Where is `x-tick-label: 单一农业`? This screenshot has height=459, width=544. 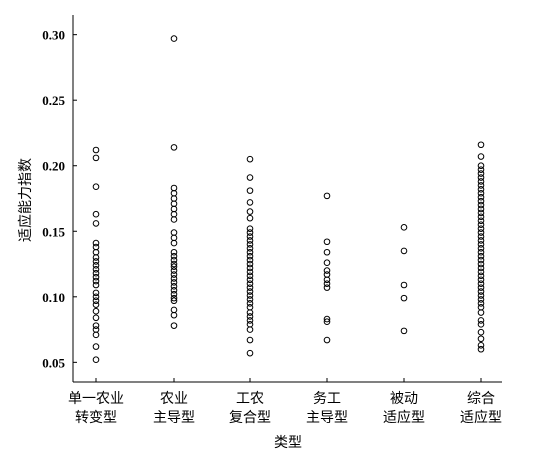 x-tick-label: 单一农业 is located at coordinates (96, 399).